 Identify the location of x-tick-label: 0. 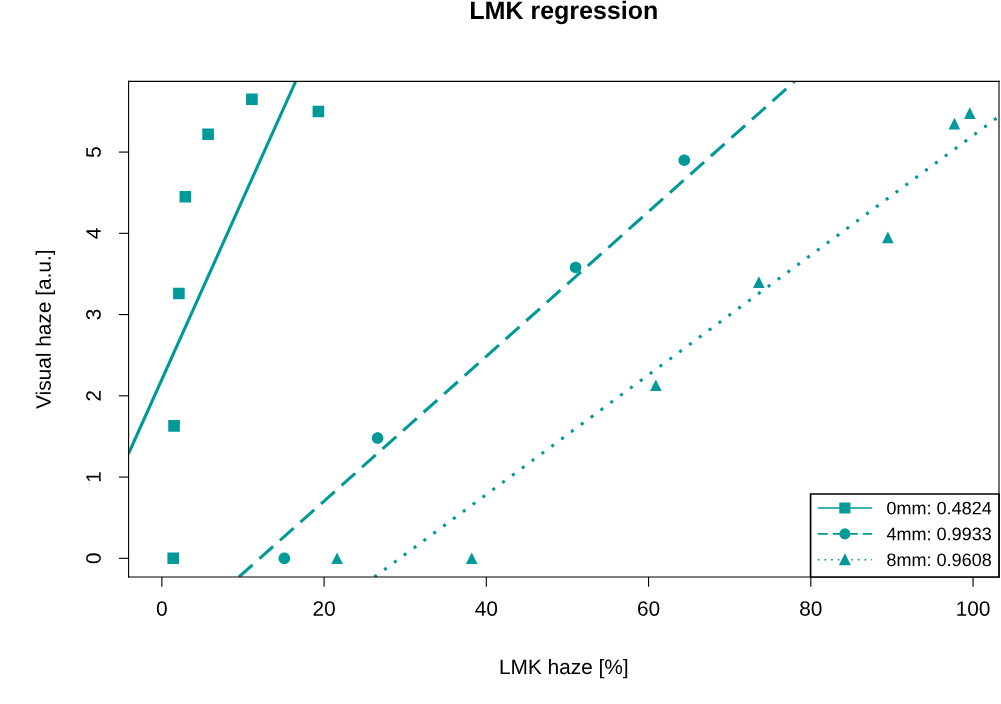
(161, 608).